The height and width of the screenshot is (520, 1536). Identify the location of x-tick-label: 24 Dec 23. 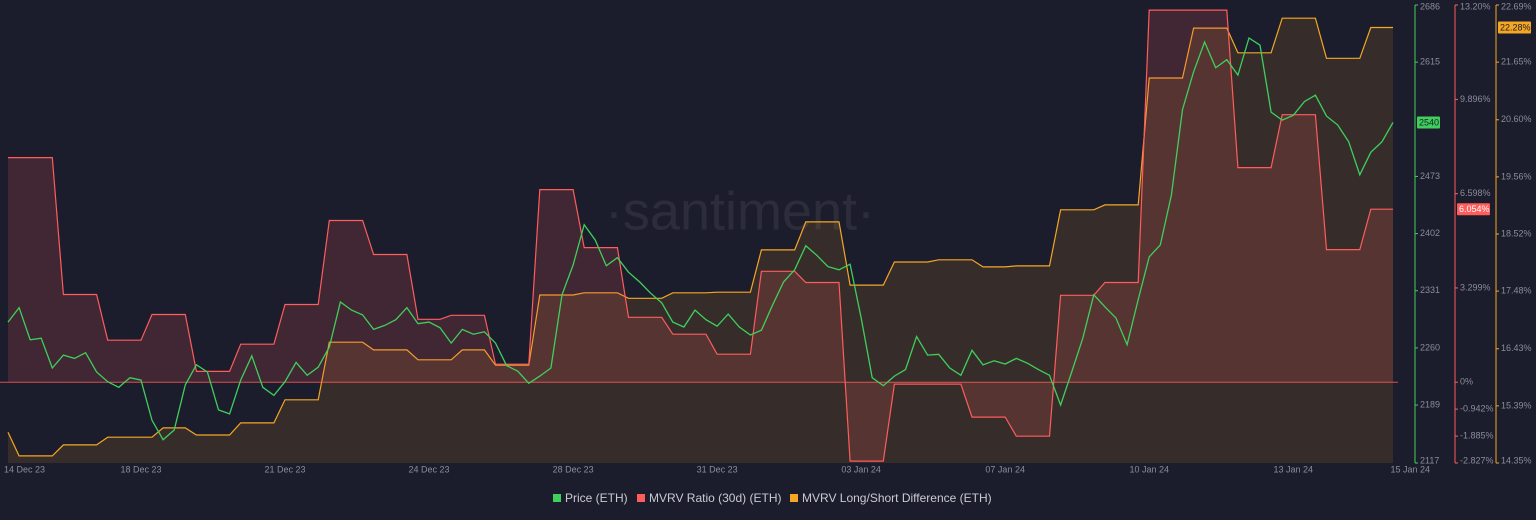
(429, 469).